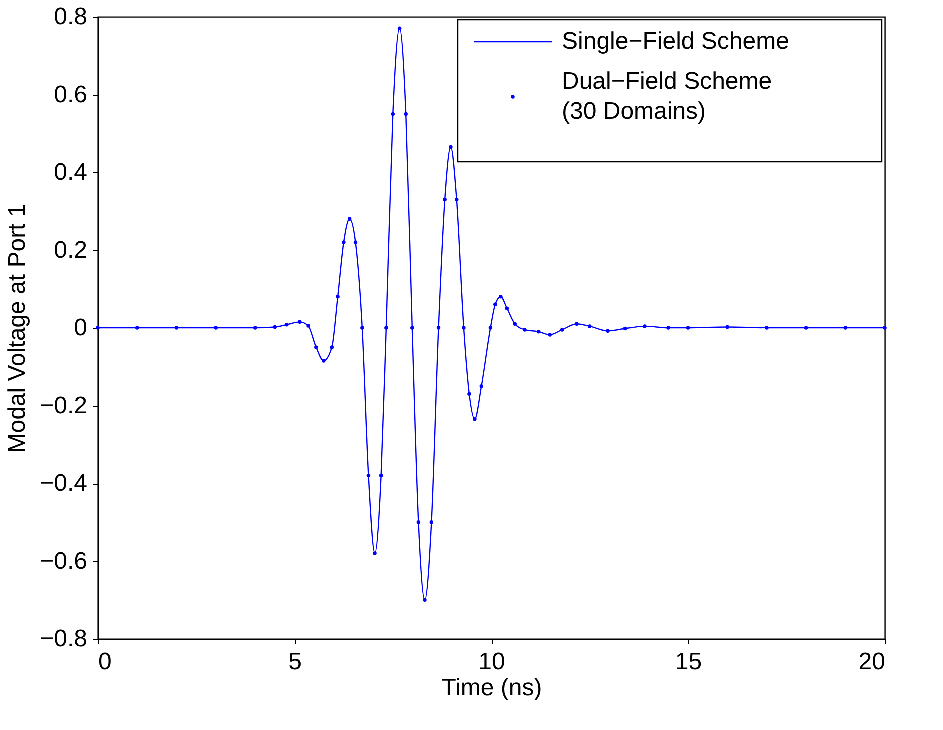  Describe the element at coordinates (64, 639) in the screenshot. I see `y-tick-label: −0.8` at that location.